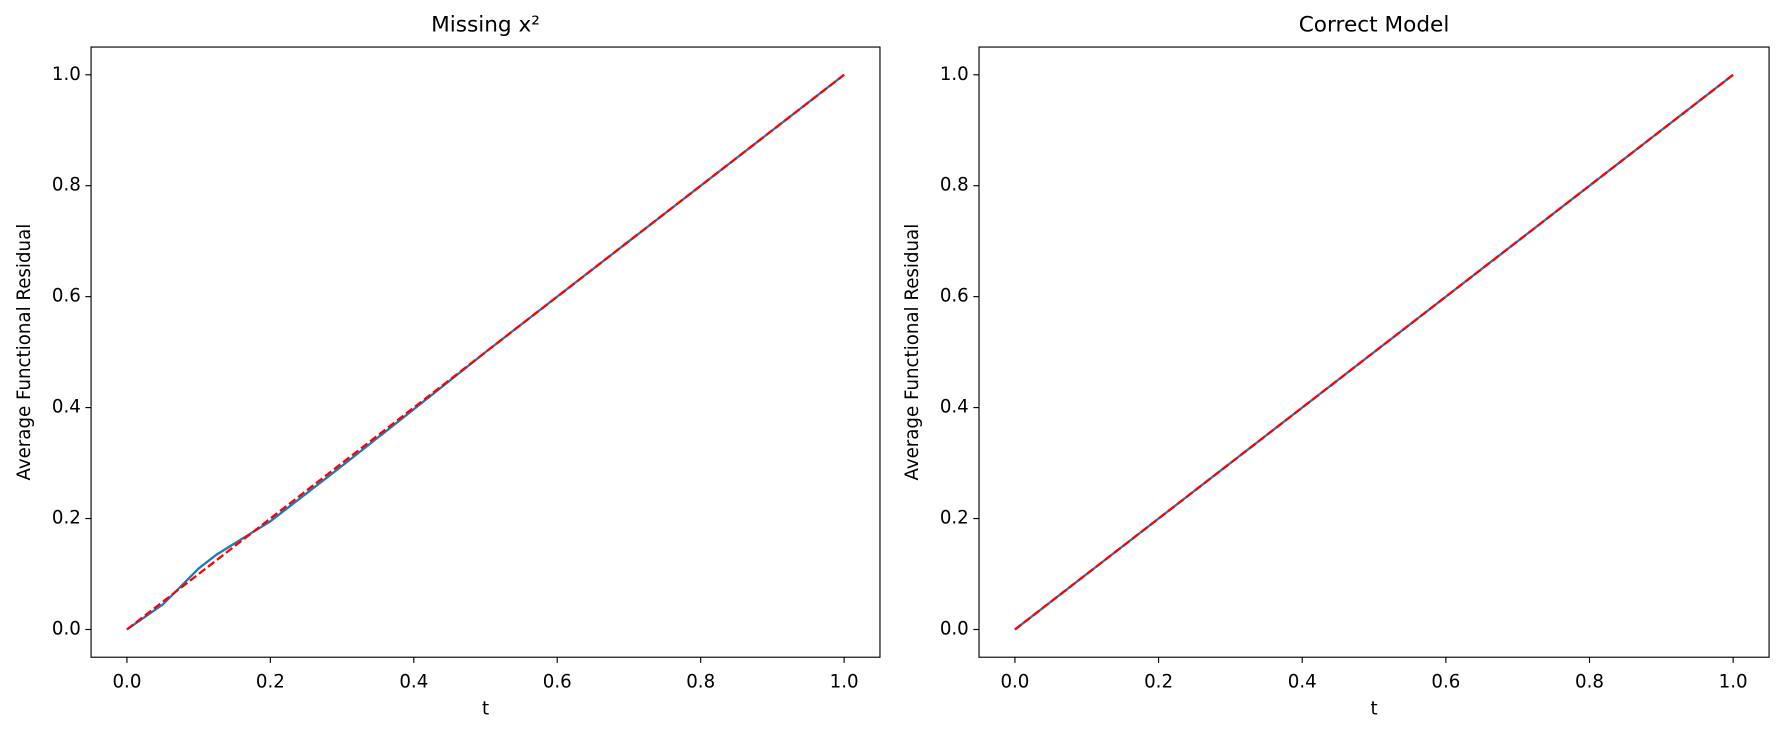  I want to click on chart-title: Missing x², so click(485, 24).